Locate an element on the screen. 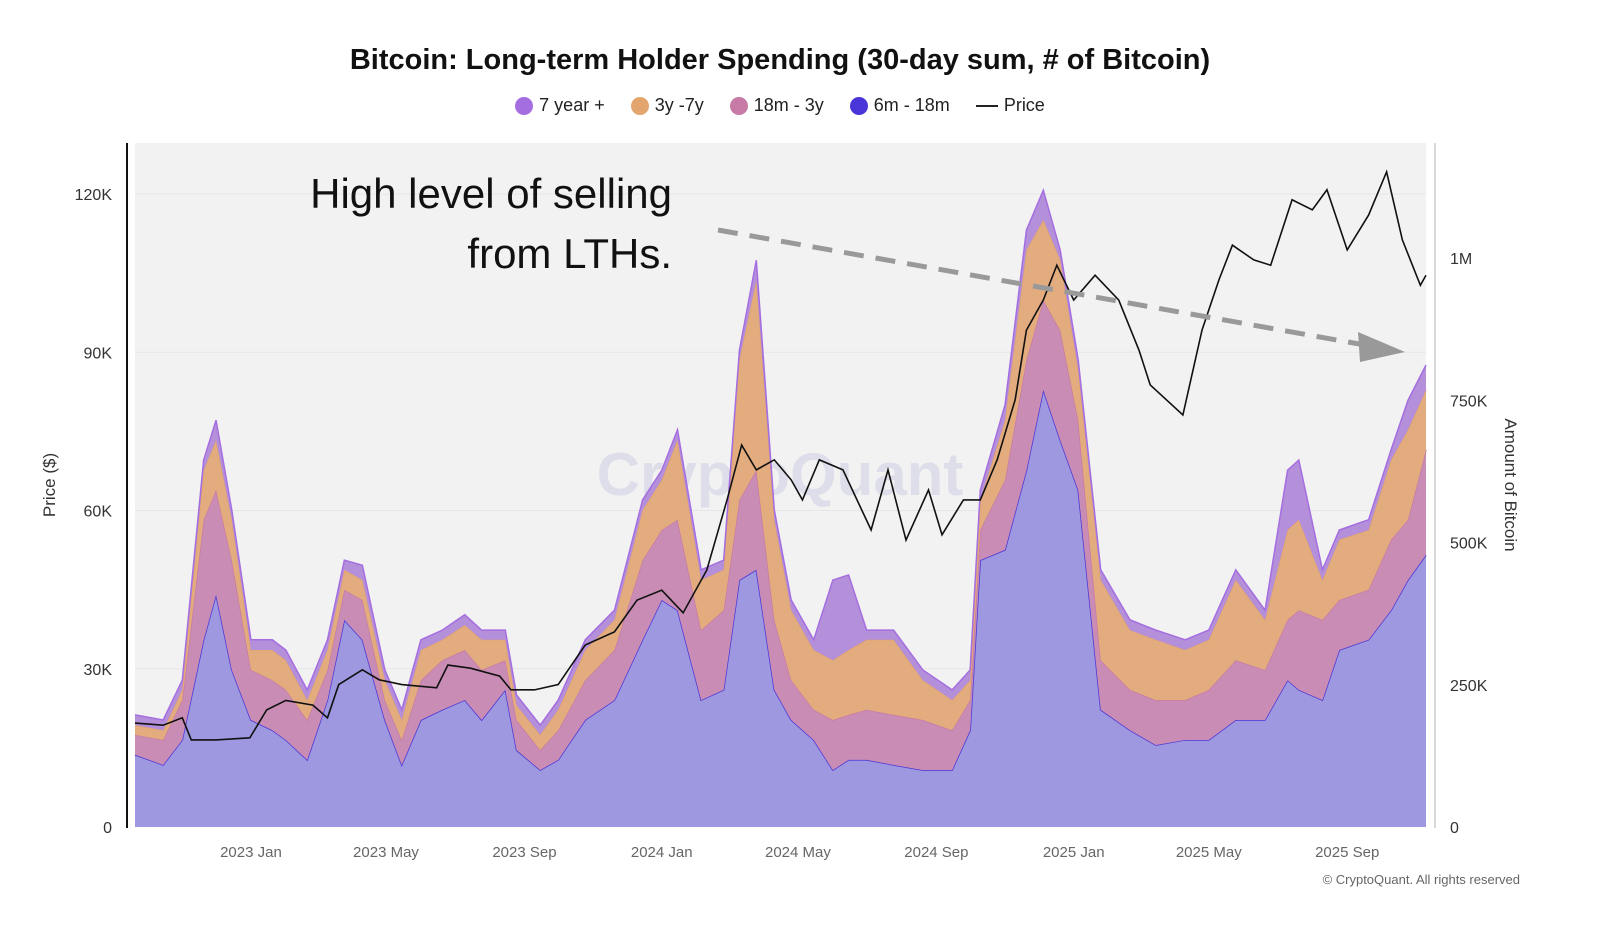  annotation-arrow-head is located at coordinates (1381, 347).